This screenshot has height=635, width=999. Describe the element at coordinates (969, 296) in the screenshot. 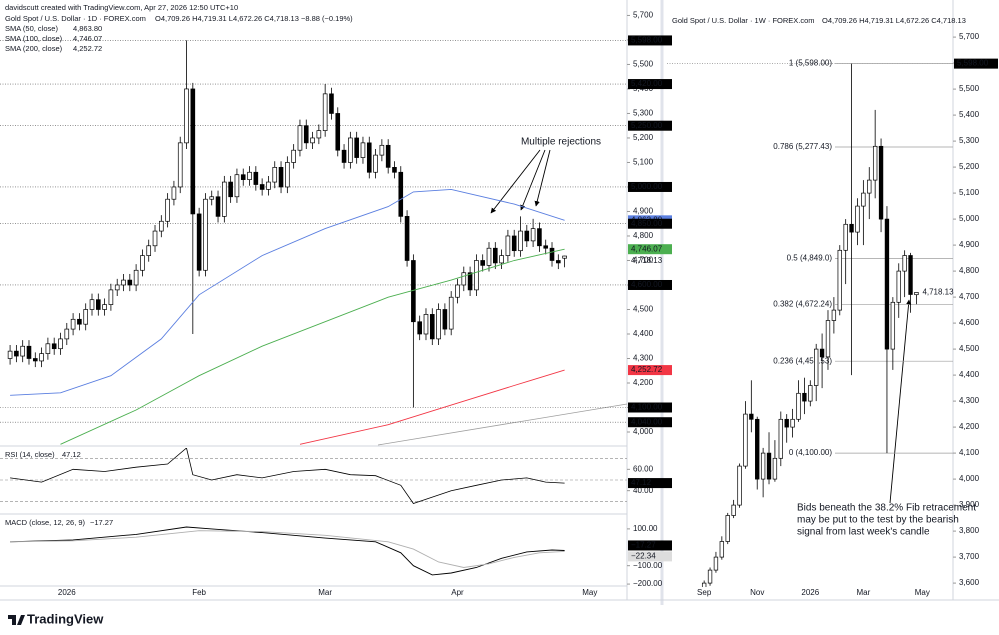

I see `y-tick-label: 4,700` at that location.